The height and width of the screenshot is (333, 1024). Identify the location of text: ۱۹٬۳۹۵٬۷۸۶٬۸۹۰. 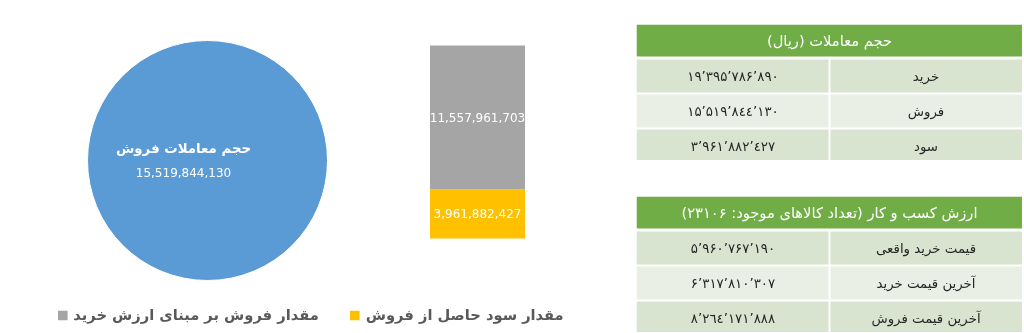
(733, 76).